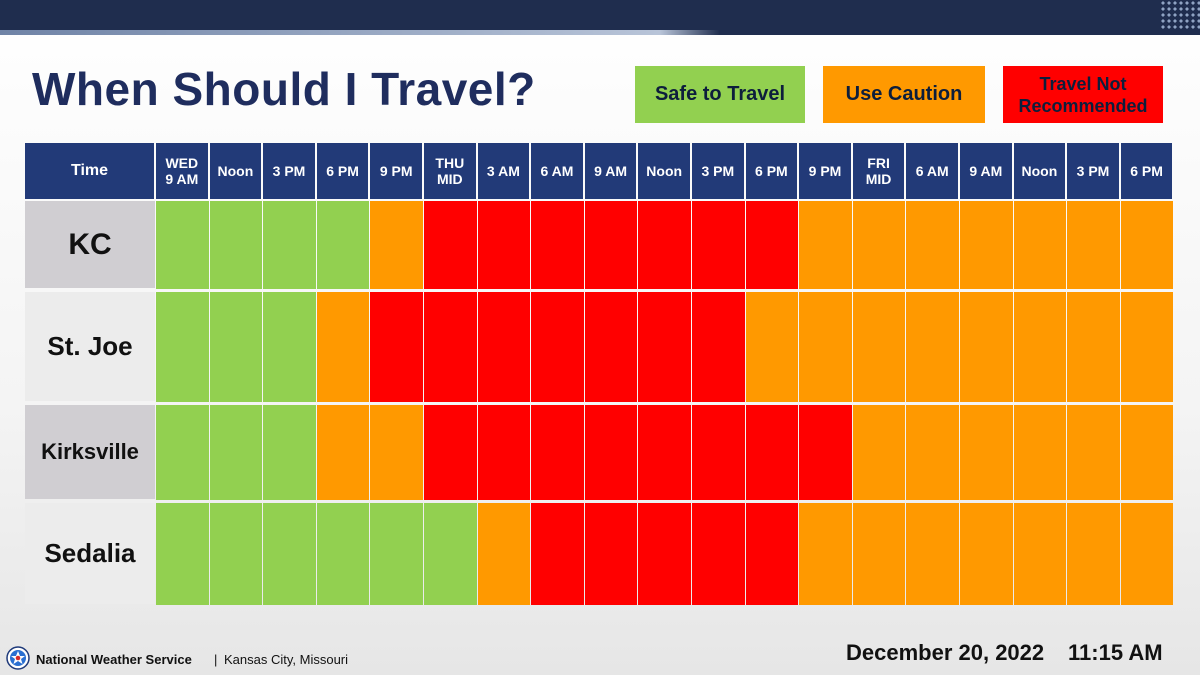  I want to click on top-banner, so click(600, 15).